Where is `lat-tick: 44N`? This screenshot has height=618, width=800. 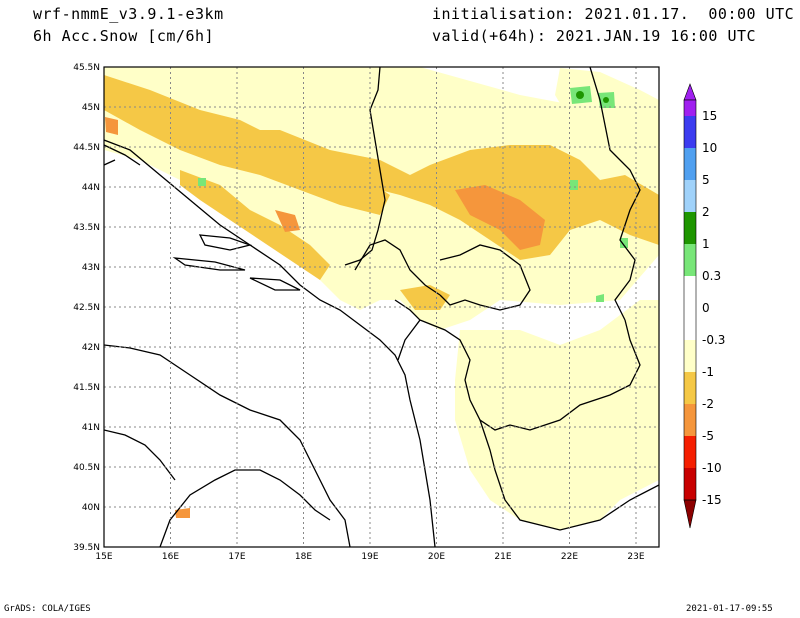 lat-tick: 44N is located at coordinates (91, 188).